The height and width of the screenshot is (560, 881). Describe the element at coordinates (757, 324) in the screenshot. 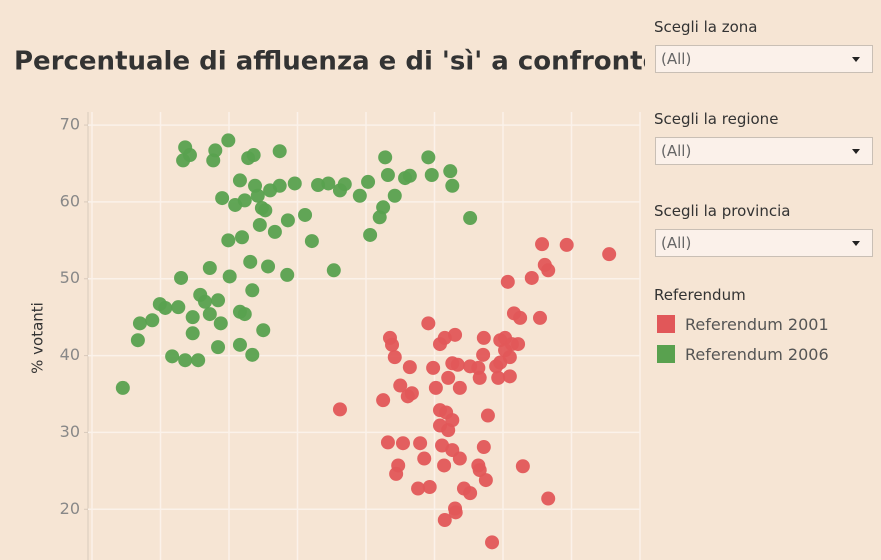

I see `legend-label: Referendum 2001` at that location.